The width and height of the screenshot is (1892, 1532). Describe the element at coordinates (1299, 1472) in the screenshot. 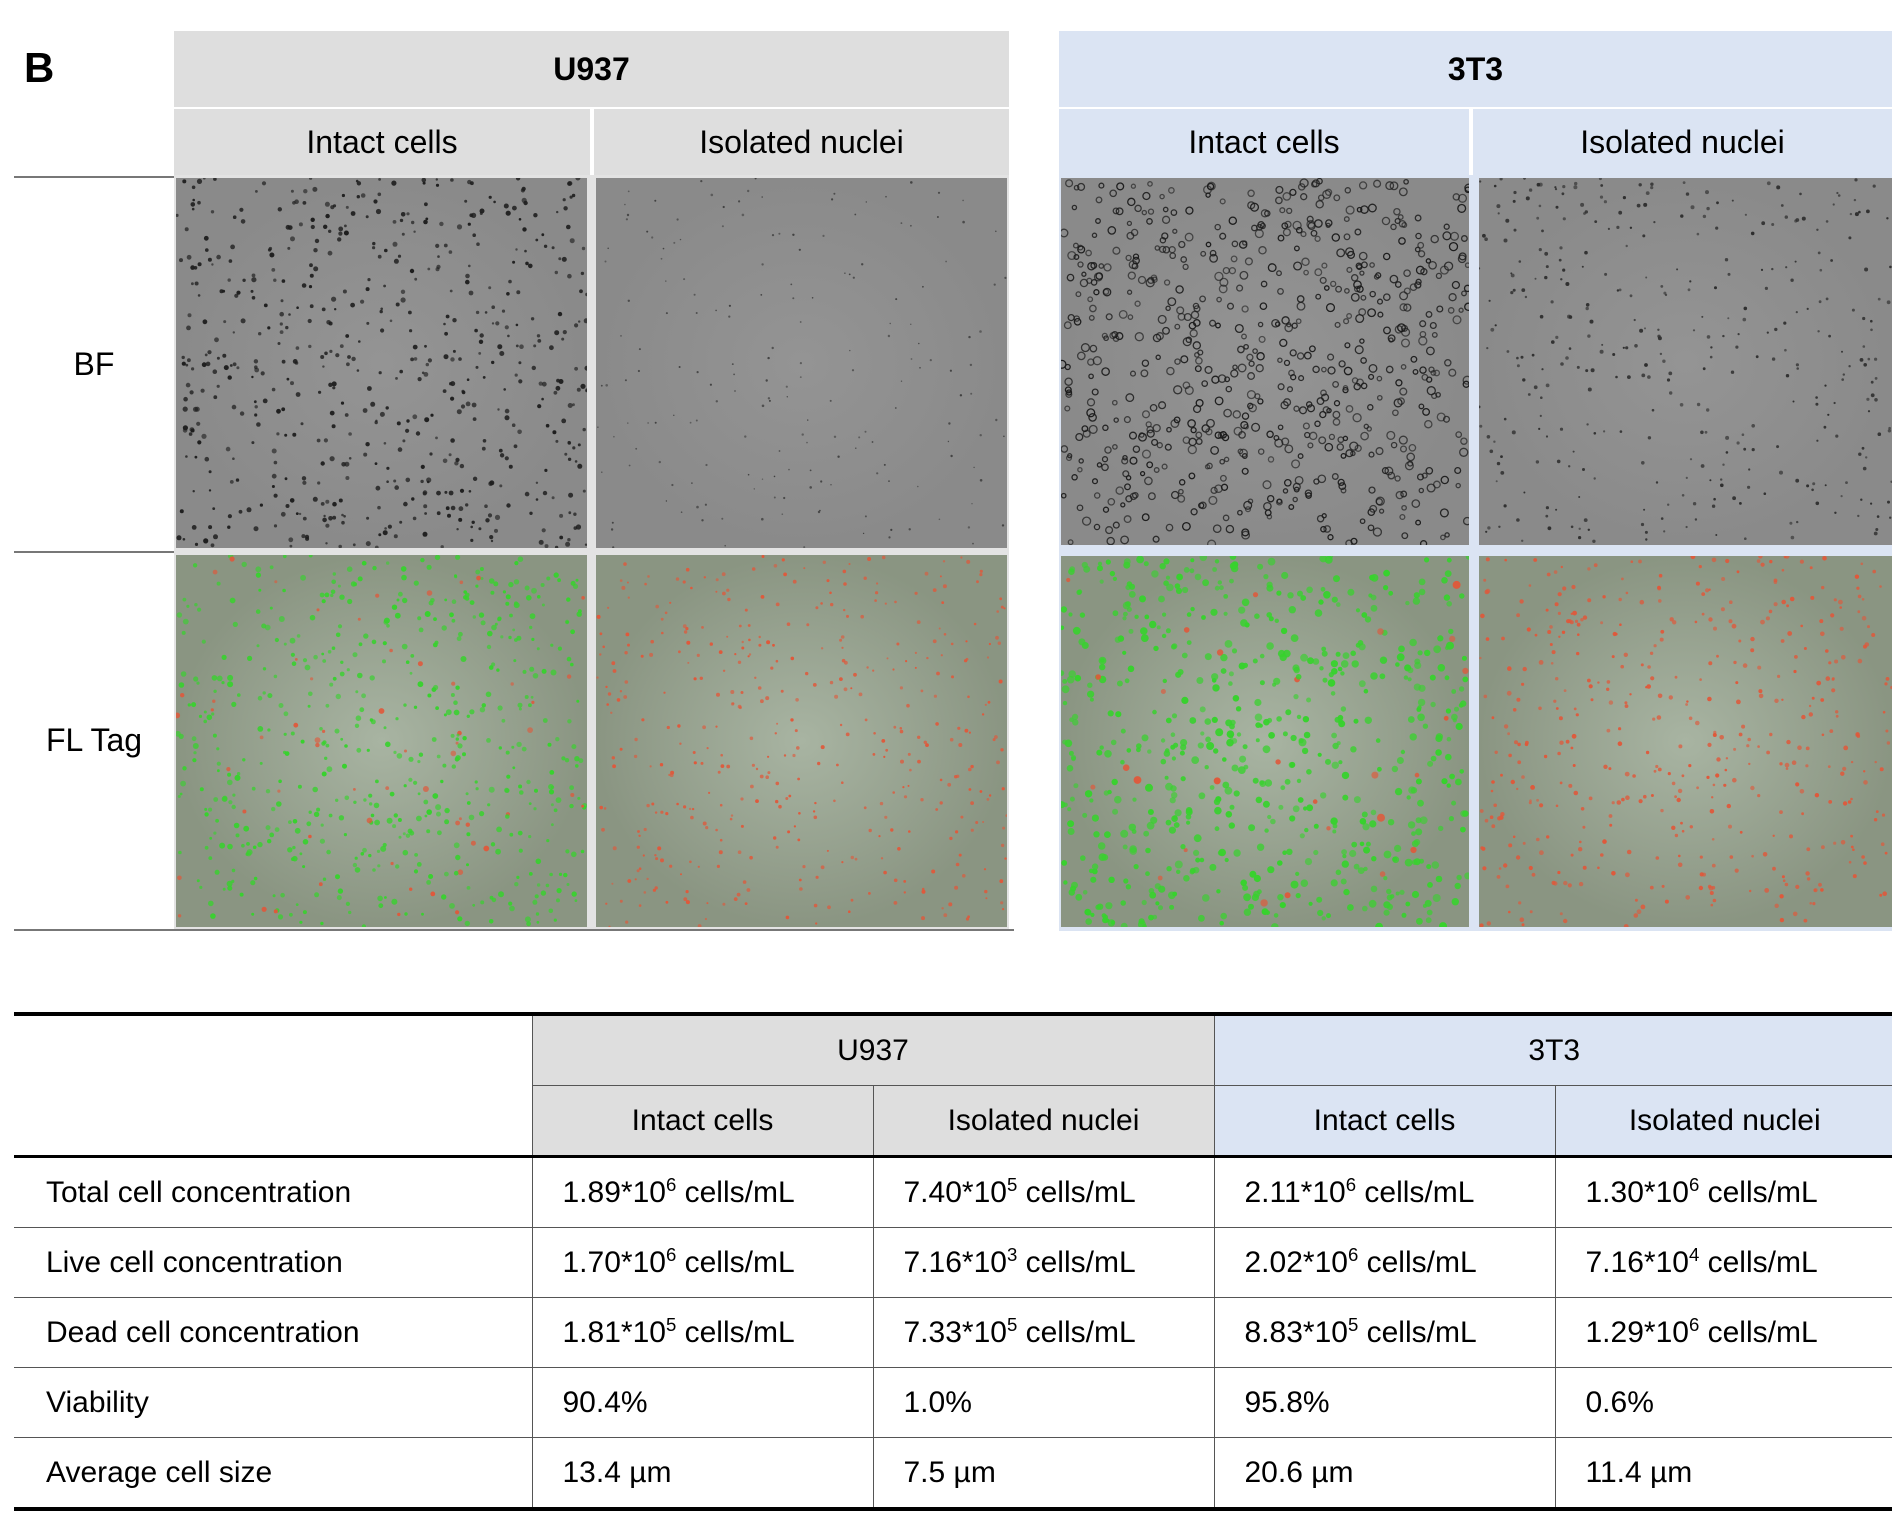

I see `cell-value: 20.6 µm` at that location.